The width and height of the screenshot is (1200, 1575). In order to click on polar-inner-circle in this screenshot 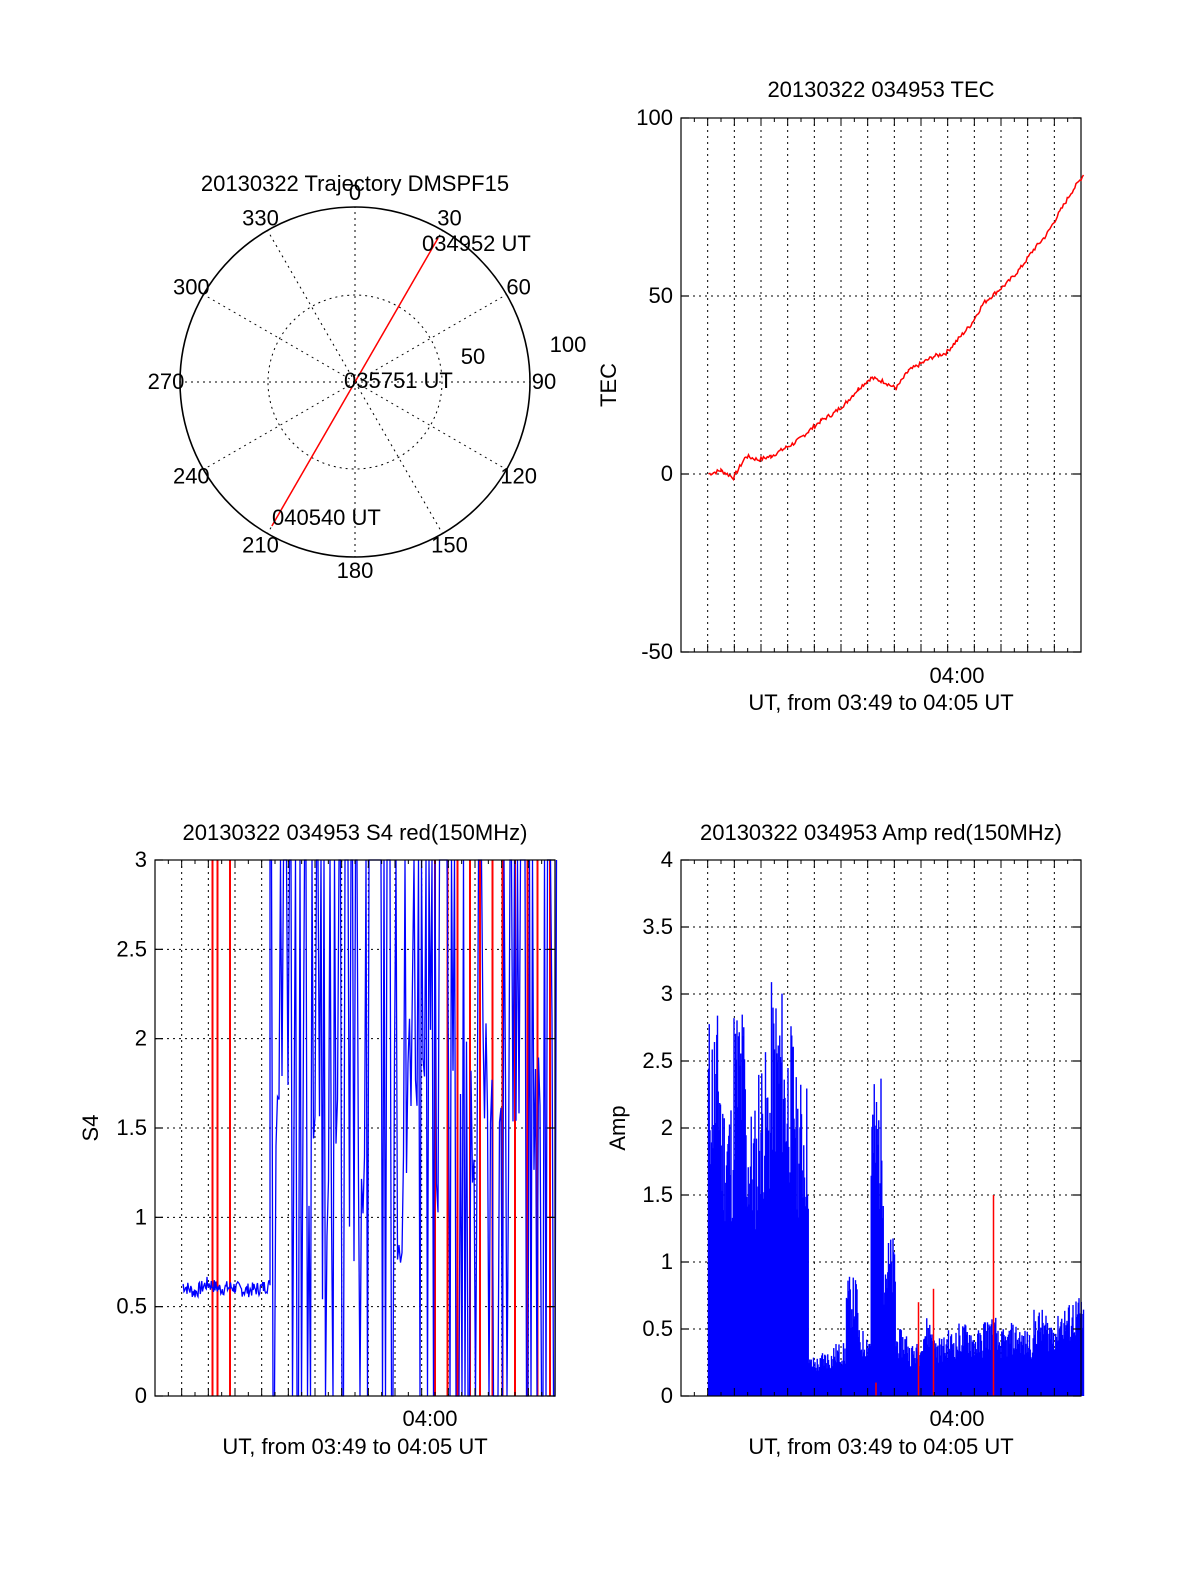, I will do `click(355, 382)`.